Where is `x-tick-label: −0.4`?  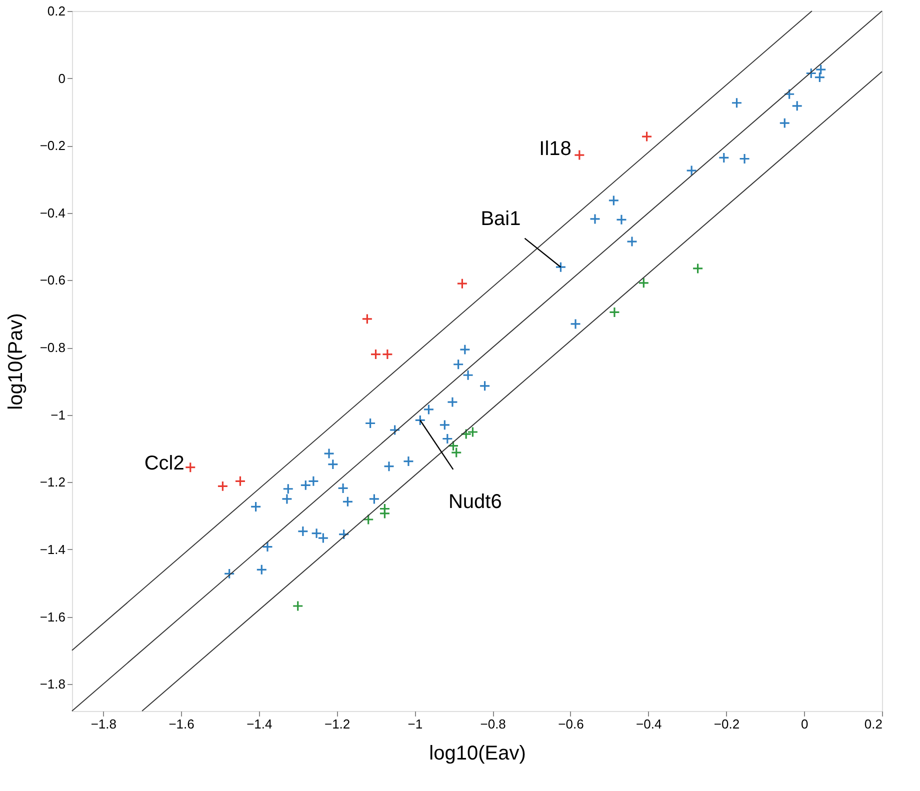
x-tick-label: −0.4 is located at coordinates (649, 724).